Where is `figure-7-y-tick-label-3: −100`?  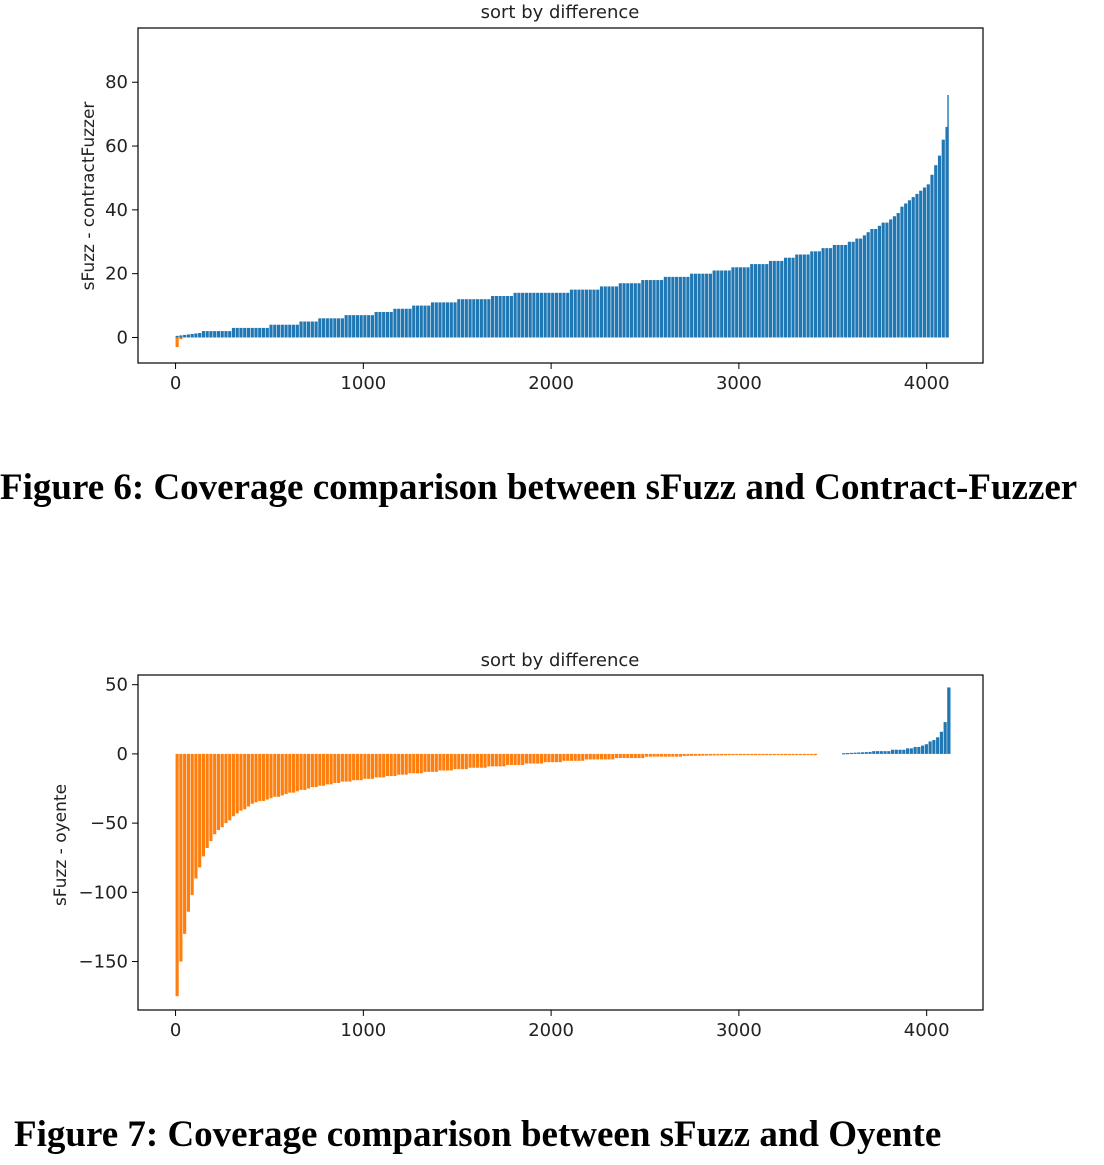
figure-7-y-tick-label-3: −100 is located at coordinates (103, 892).